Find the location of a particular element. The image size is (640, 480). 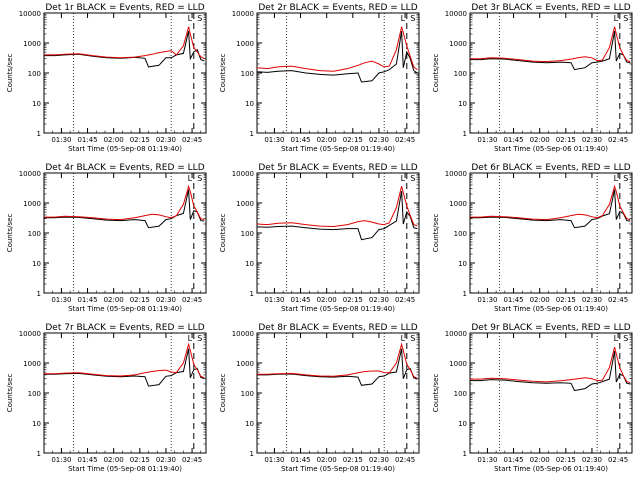

chart-title: Det 5r BLACK = Events, RED = LLD is located at coordinates (337, 168).